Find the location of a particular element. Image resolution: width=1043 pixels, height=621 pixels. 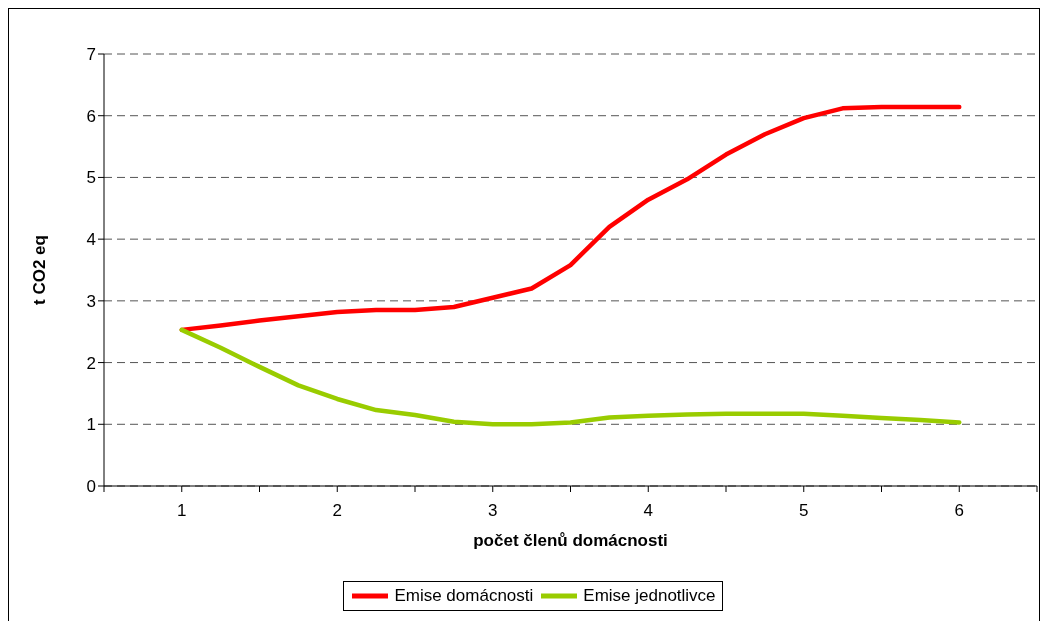

legend-label: Emise jednotlivce is located at coordinates (649, 596).